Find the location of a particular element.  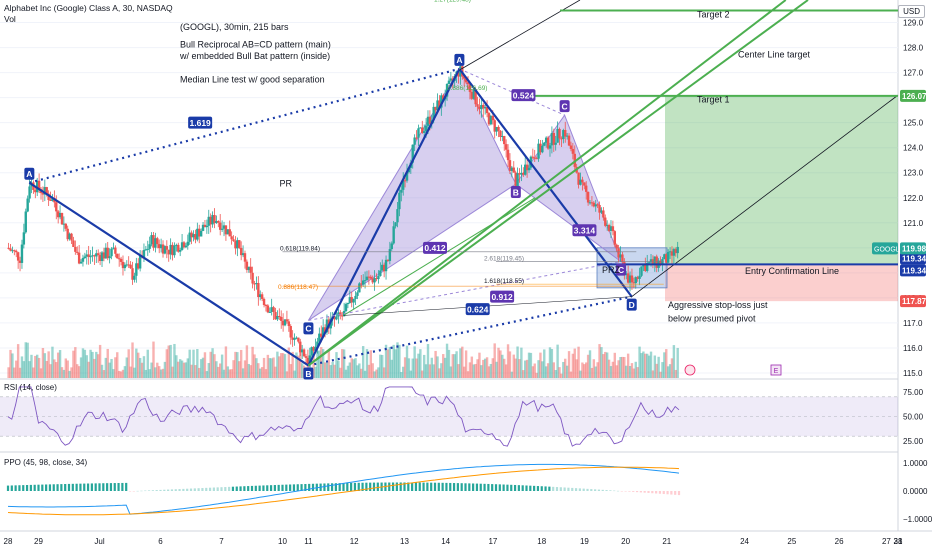

ratio-line-b-d is located at coordinates (470, 331).